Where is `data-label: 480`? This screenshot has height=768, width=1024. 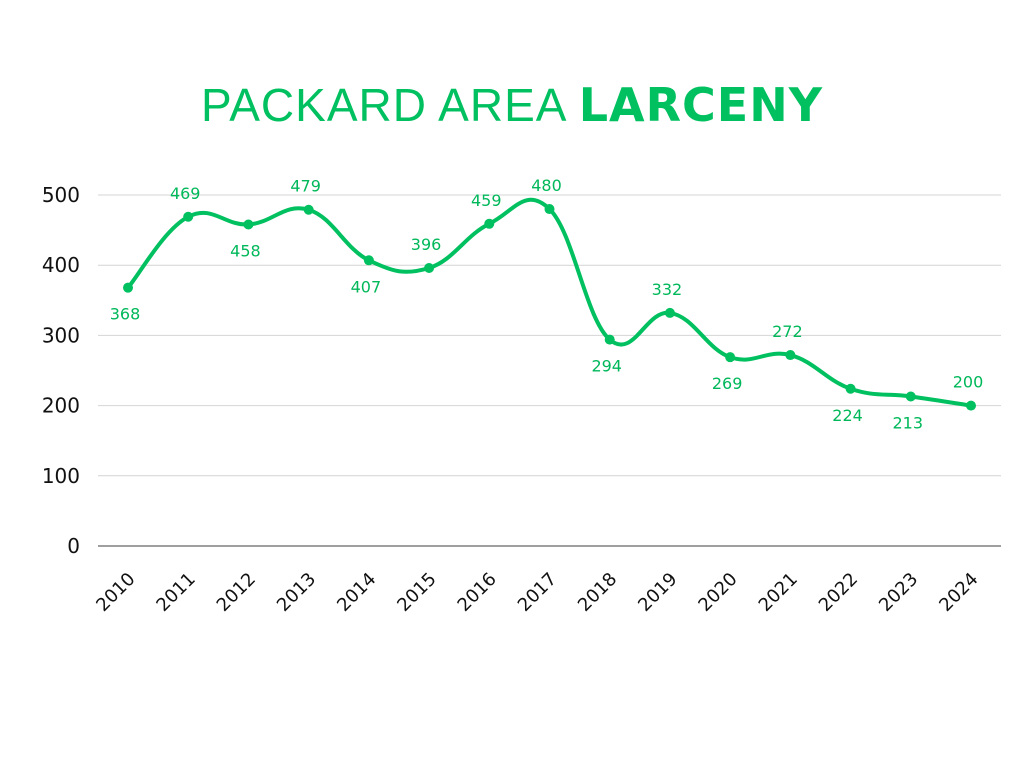 data-label: 480 is located at coordinates (546, 185).